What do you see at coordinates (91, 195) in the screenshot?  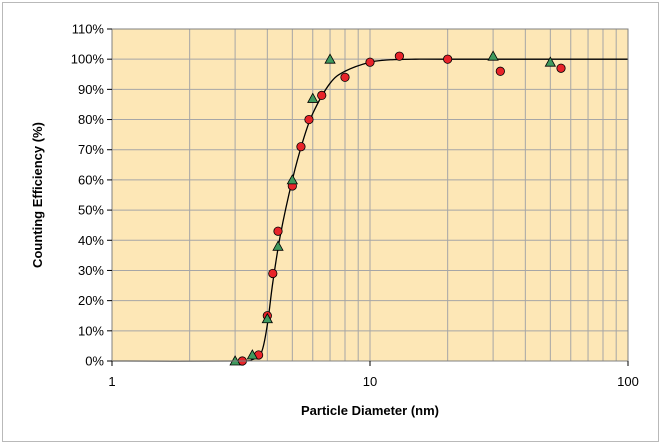 I see `y-axis-ticks: 0% 10% 20% 30% 40% 50% 60% 70% 80% 90% 100% 110%` at bounding box center [91, 195].